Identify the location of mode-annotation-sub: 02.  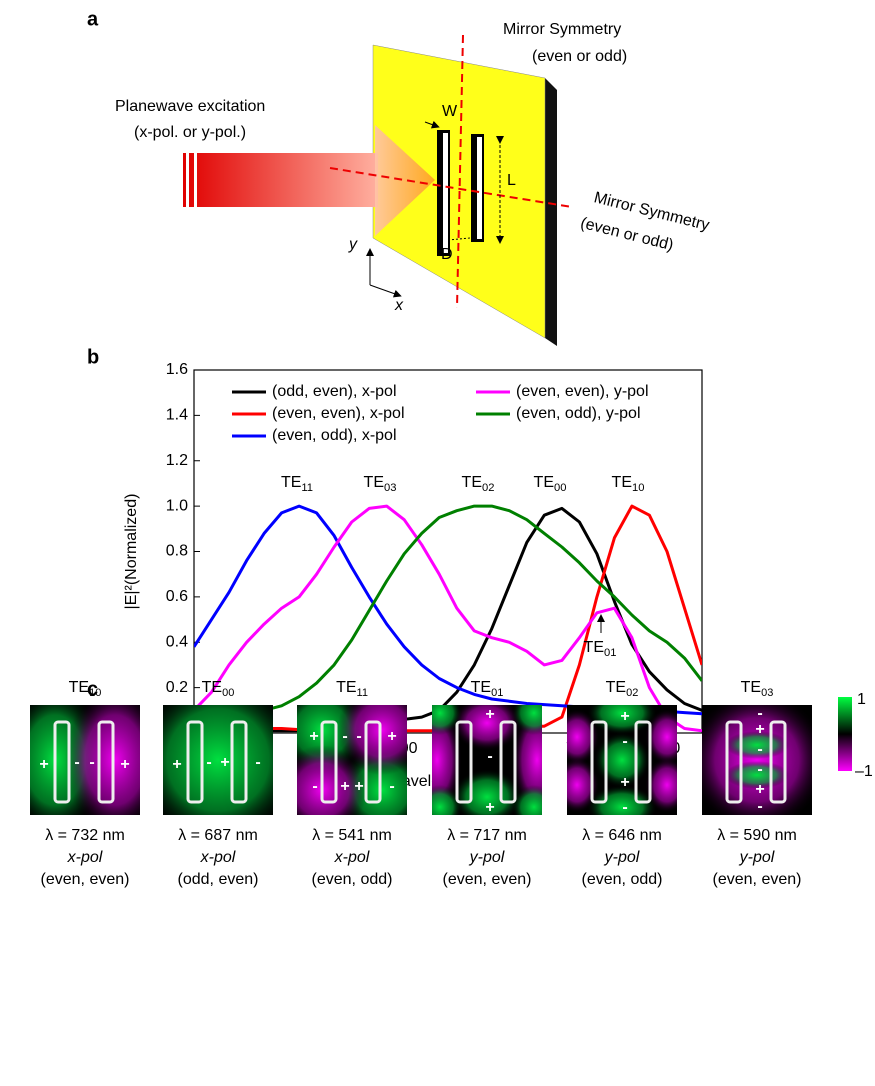
(488, 488).